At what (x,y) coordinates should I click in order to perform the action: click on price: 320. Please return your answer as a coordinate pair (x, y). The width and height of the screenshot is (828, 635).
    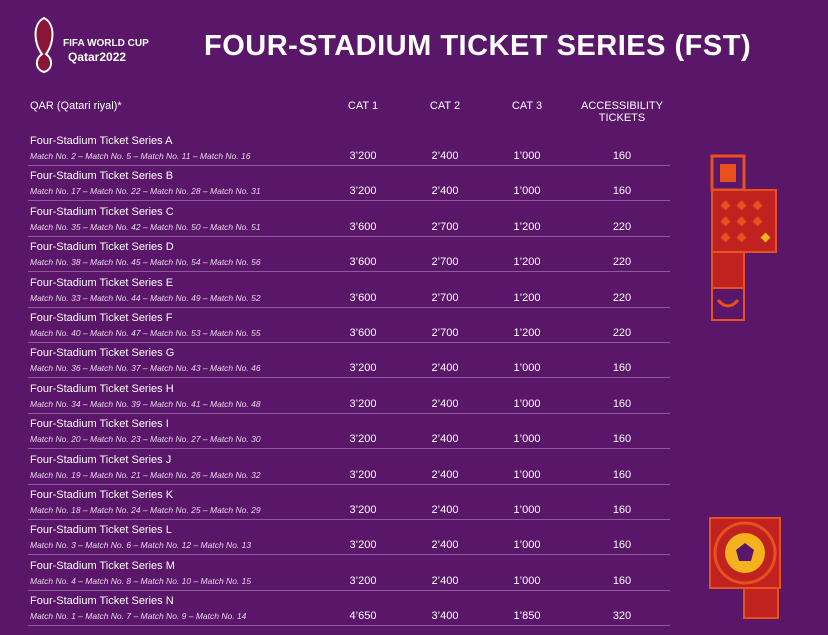
    Looking at the image, I should click on (622, 616).